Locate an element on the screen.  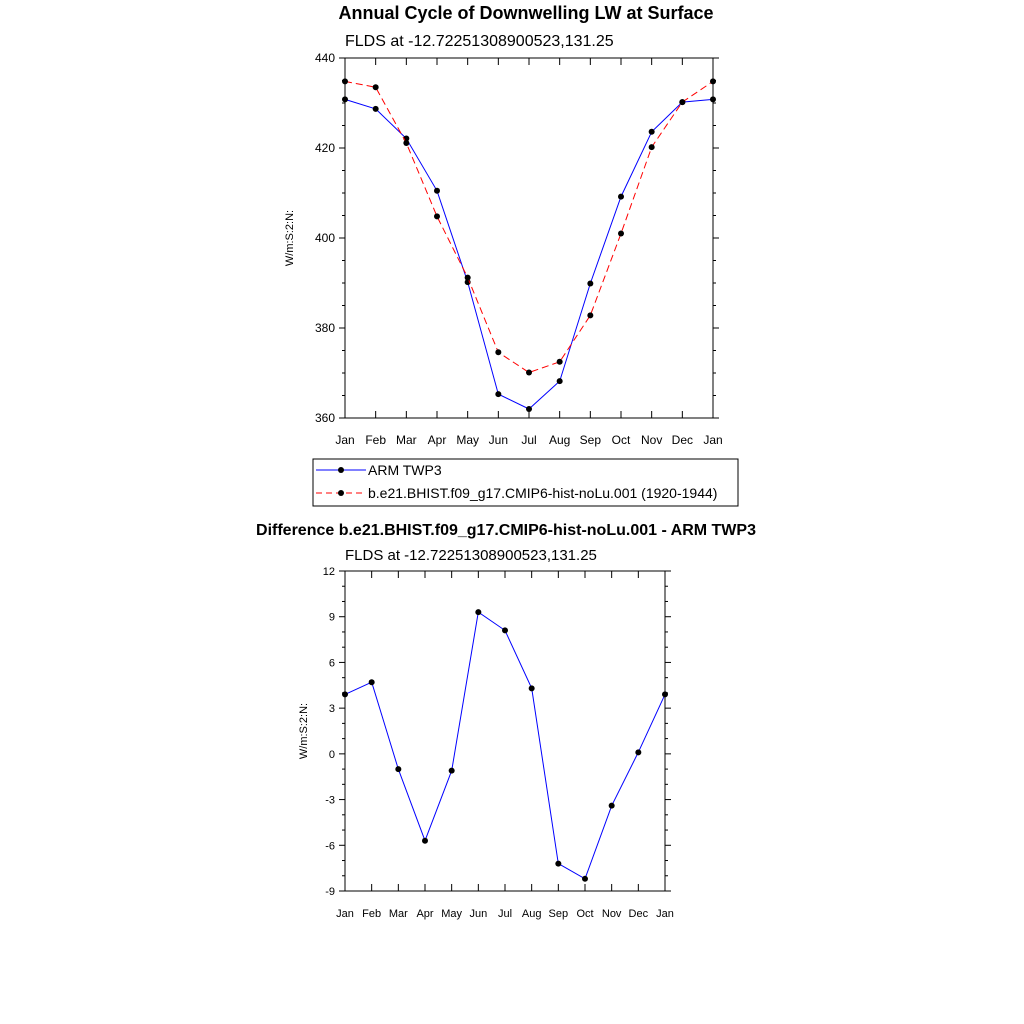
y-tick-label: -3 is located at coordinates (330, 801).